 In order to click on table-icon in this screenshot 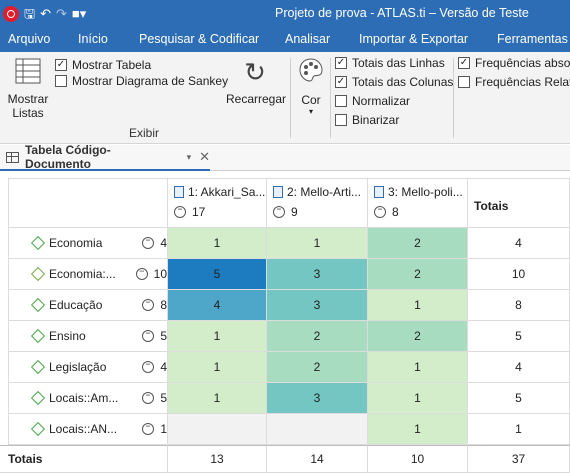, I will do `click(12, 157)`.